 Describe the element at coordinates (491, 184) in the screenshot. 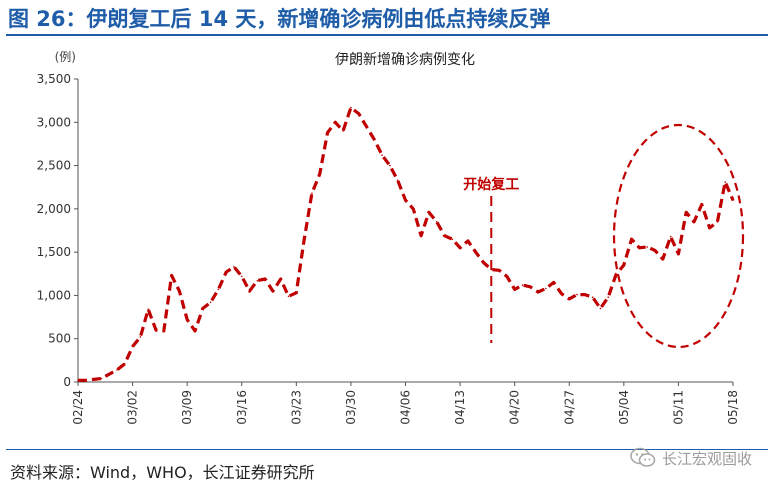

I see `restart-annotation-label: 开始复工` at that location.